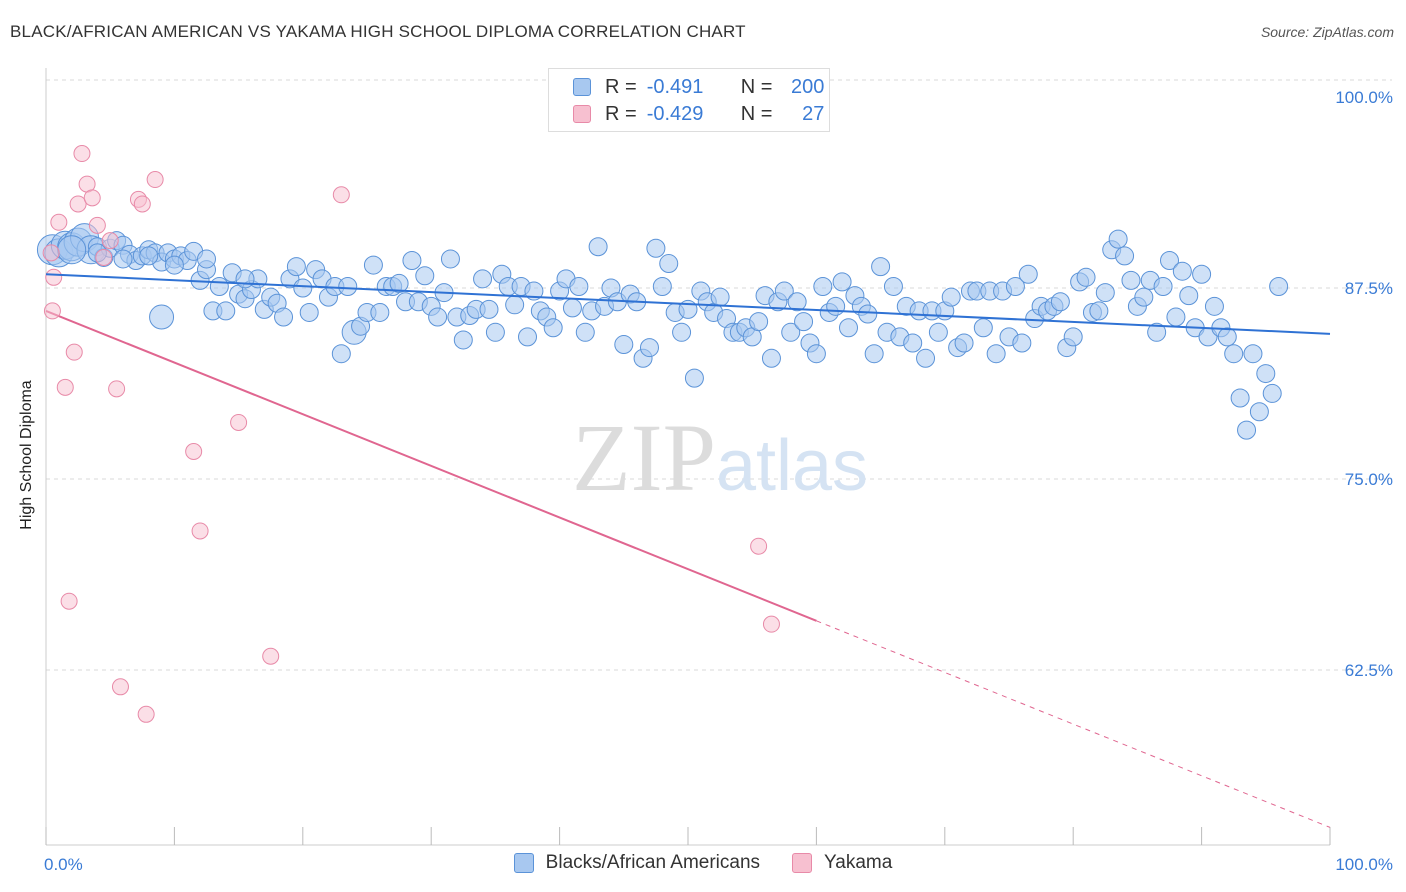  Describe the element at coordinates (1364, 97) in the screenshot. I see `y-tick-label: 100.0%` at that location.